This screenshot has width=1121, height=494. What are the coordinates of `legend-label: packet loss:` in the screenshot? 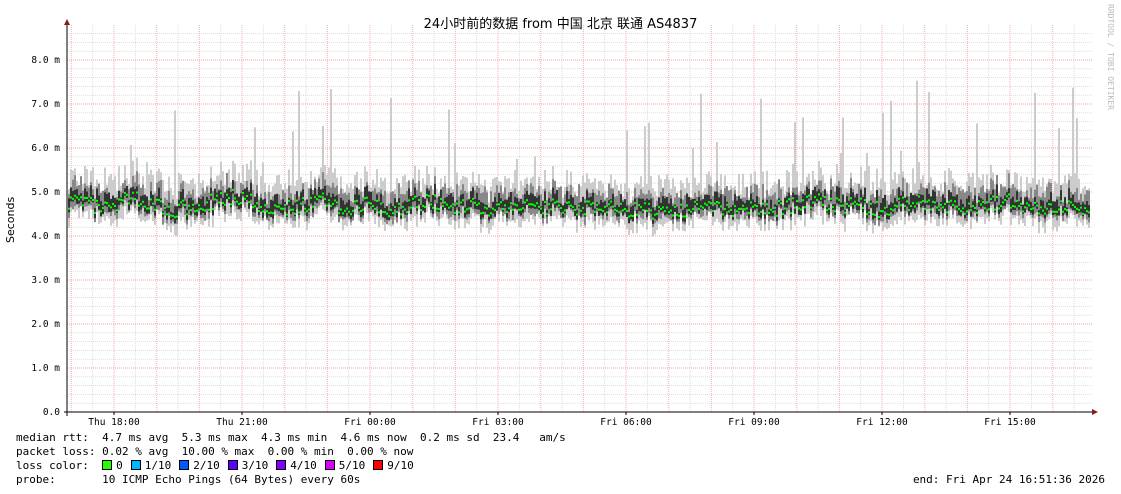 It's located at (56, 451).